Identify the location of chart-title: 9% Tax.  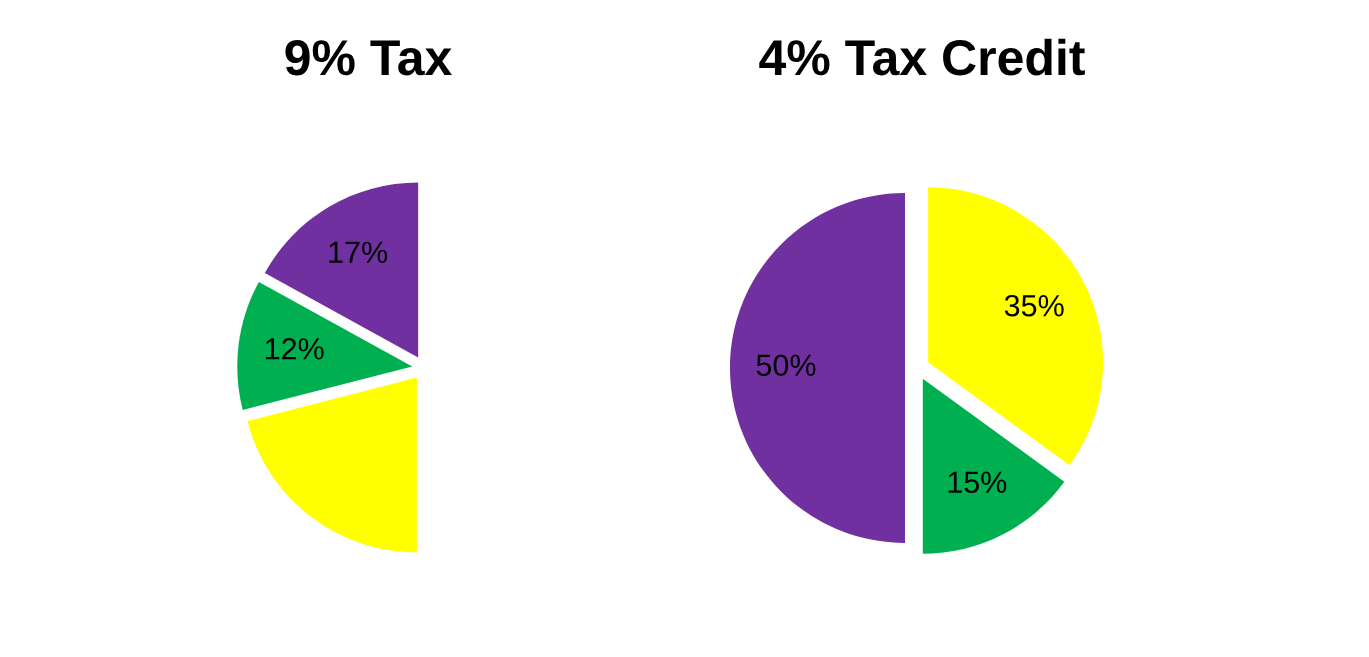
(368, 58).